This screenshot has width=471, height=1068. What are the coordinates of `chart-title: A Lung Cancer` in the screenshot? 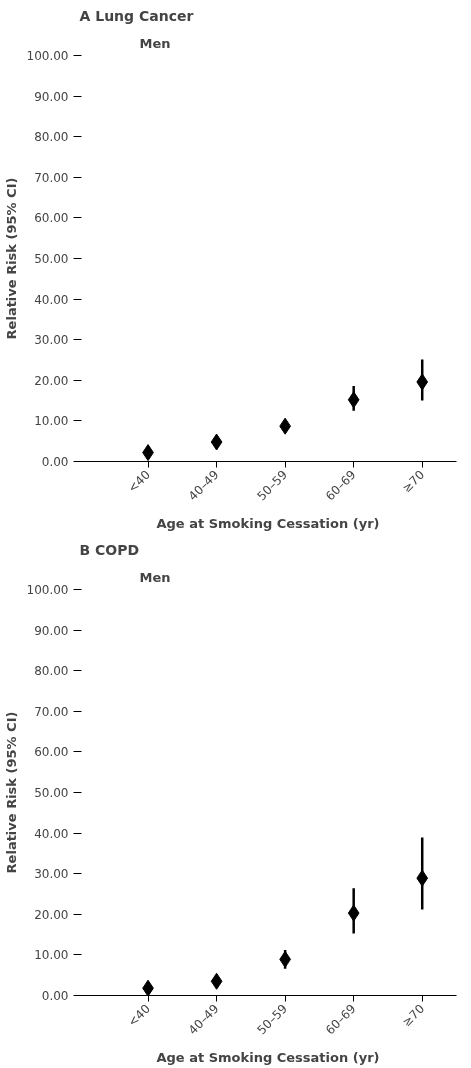 It's located at (136, 15).